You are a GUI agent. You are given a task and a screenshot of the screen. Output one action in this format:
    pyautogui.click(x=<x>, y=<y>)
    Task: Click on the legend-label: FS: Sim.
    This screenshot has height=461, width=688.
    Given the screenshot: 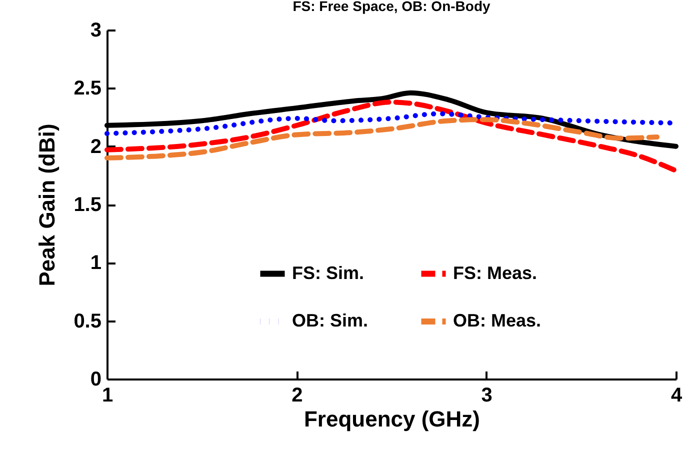 What is the action you would take?
    pyautogui.click(x=328, y=272)
    